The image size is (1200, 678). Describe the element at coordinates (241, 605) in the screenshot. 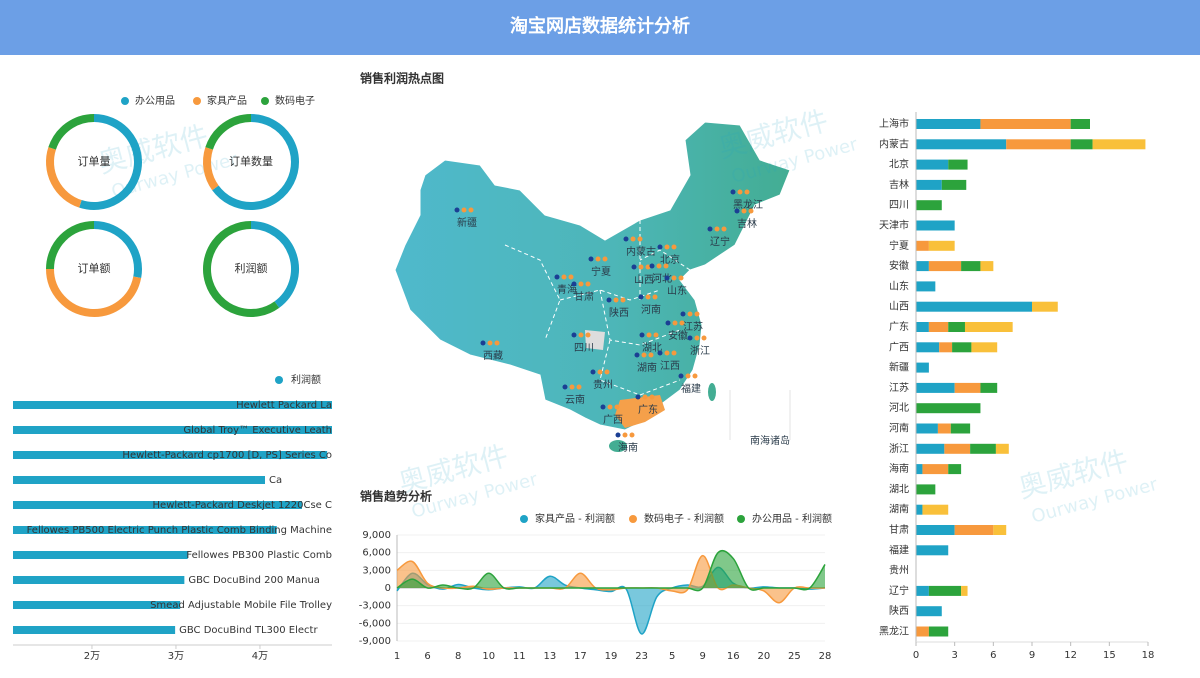

I see `bar-label: Smead Adjustable Mobile File Trolley` at that location.